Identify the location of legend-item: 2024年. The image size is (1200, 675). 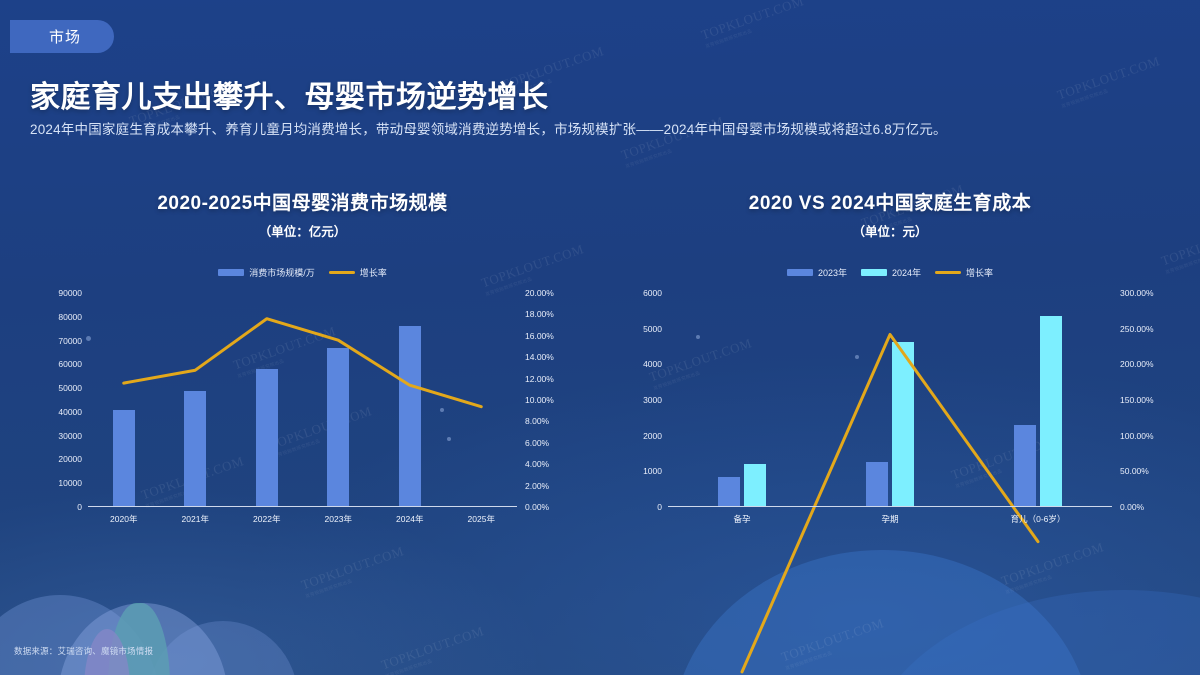
(891, 272).